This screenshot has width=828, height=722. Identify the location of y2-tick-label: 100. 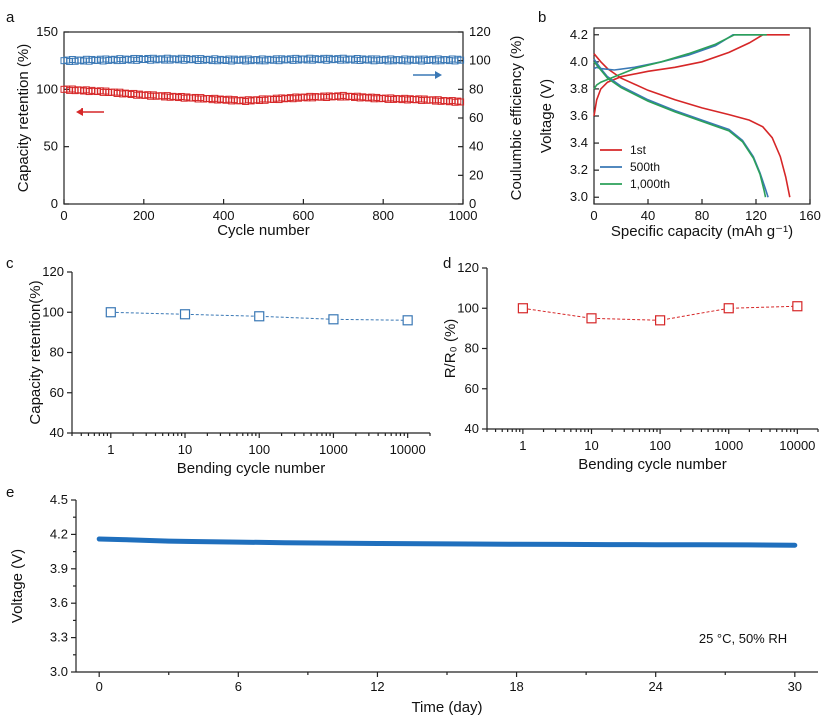
(480, 60).